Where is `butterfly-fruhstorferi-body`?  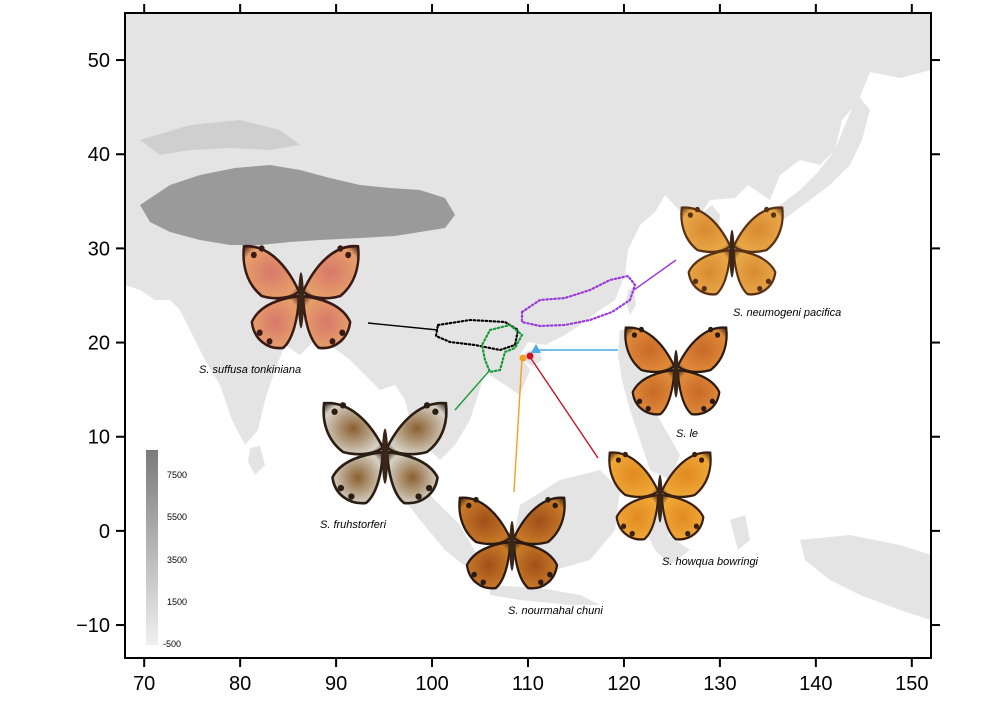
butterfly-fruhstorferi-body is located at coordinates (385, 456).